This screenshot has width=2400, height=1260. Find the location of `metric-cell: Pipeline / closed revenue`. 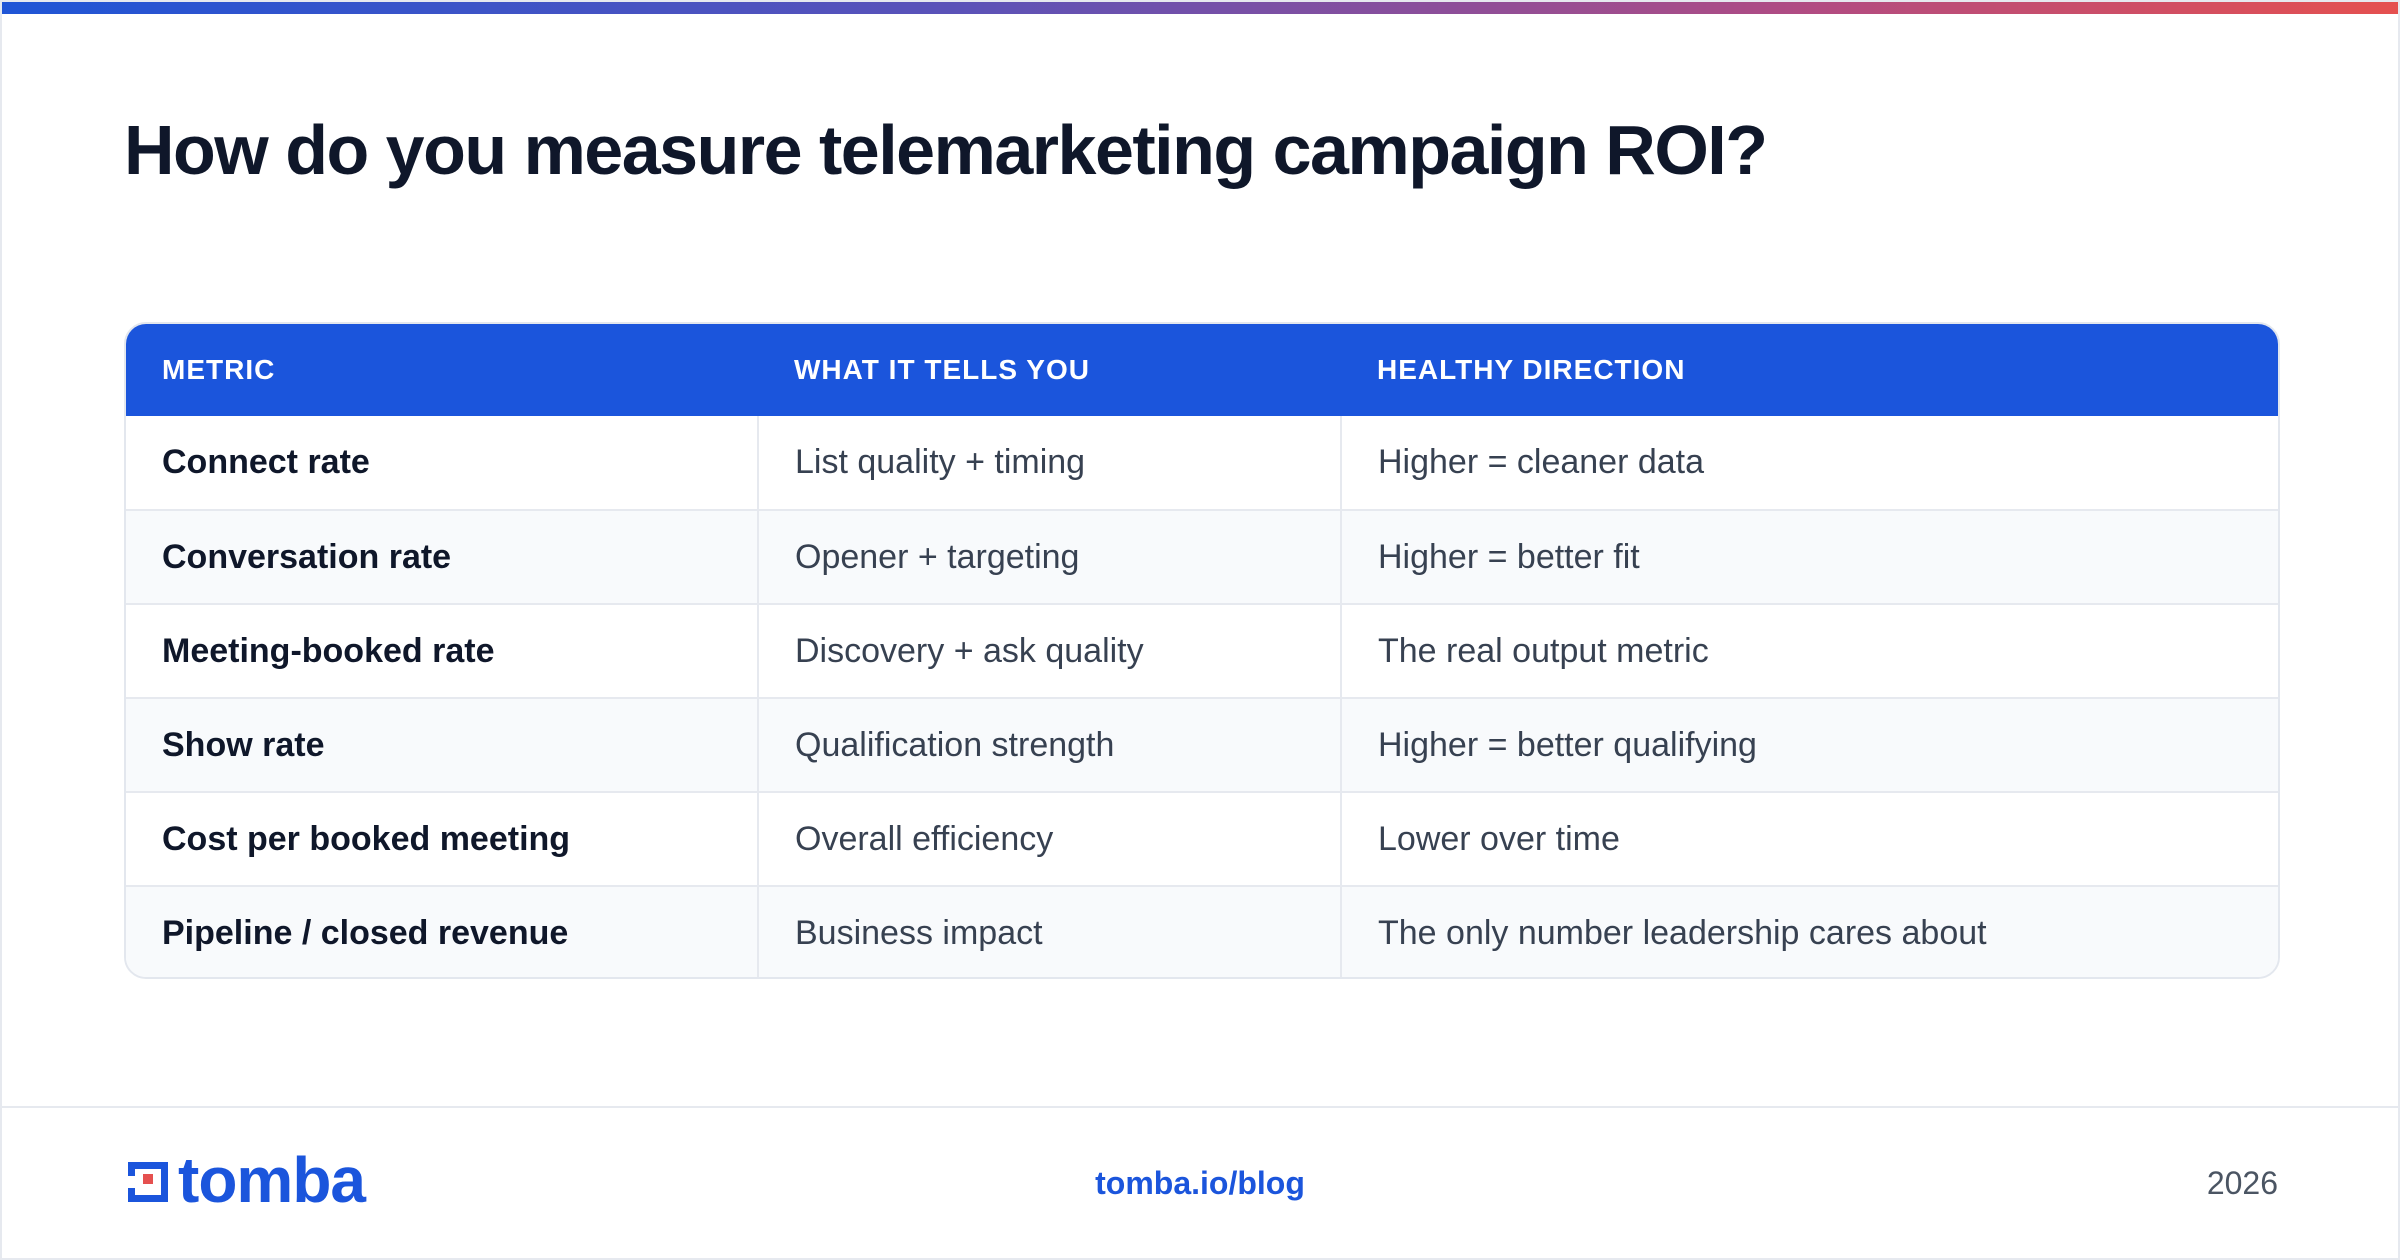

metric-cell: Pipeline / closed revenue is located at coordinates (442, 931).